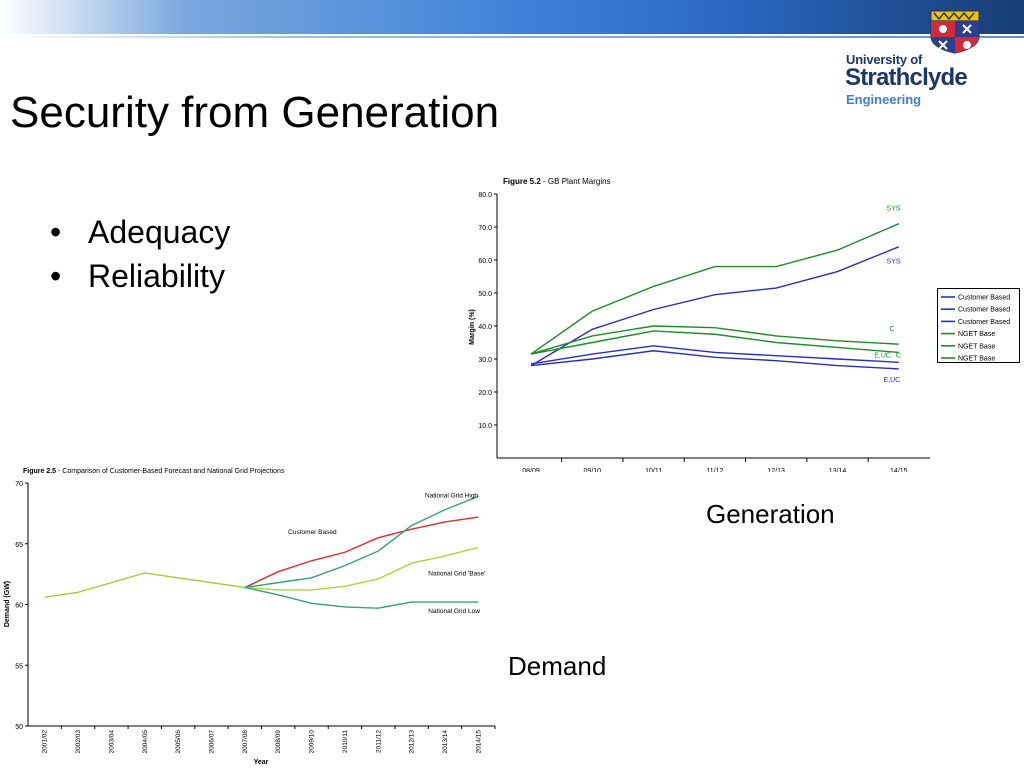 This screenshot has width=1024, height=768. Describe the element at coordinates (838, 470) in the screenshot. I see `x-tick-label: 13/14` at that location.